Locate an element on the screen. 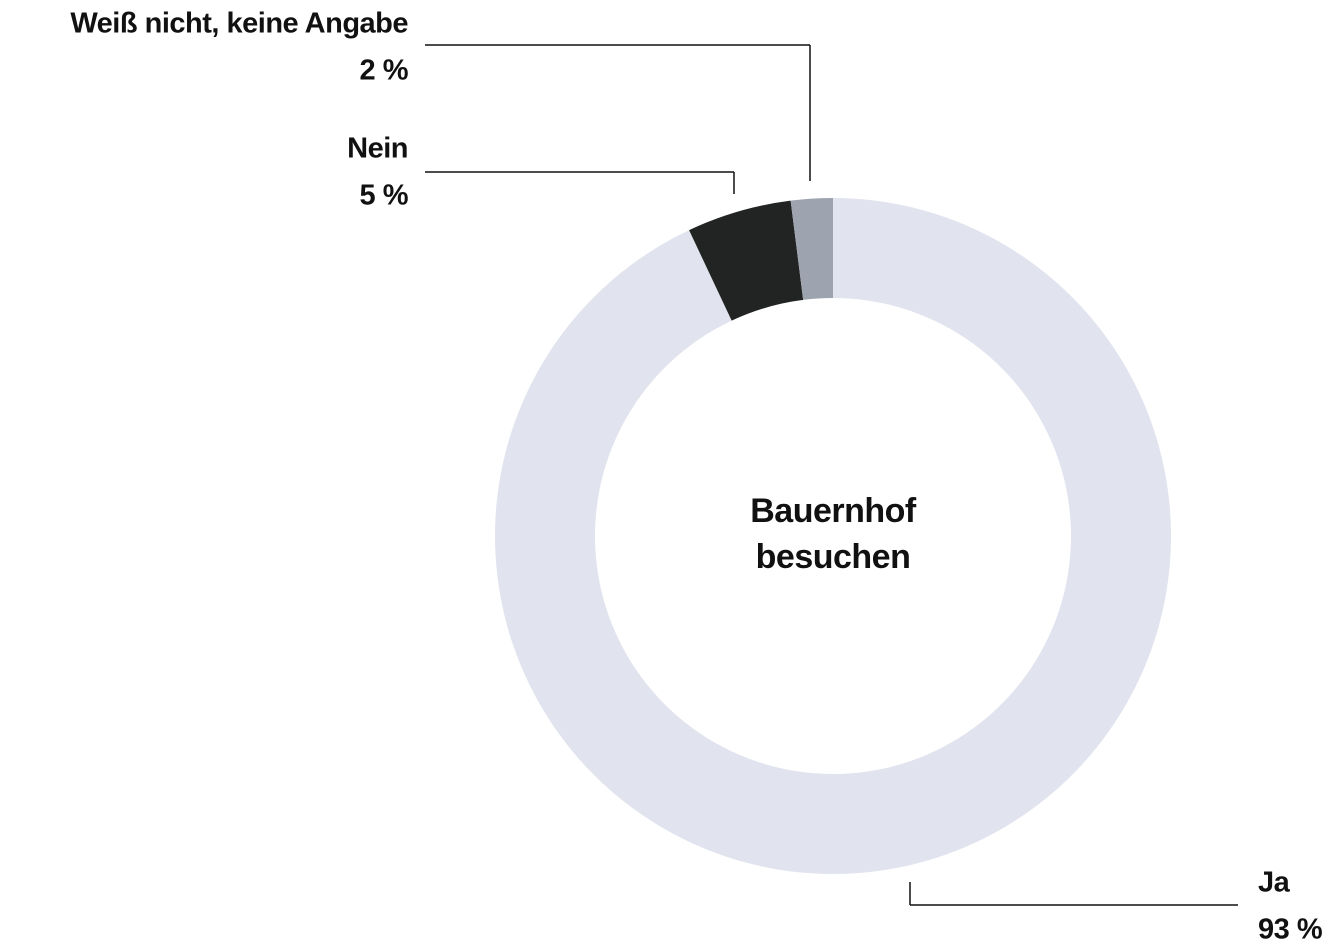 This screenshot has height=946, width=1340. center-label: Bauernhof besuchen is located at coordinates (833, 534).